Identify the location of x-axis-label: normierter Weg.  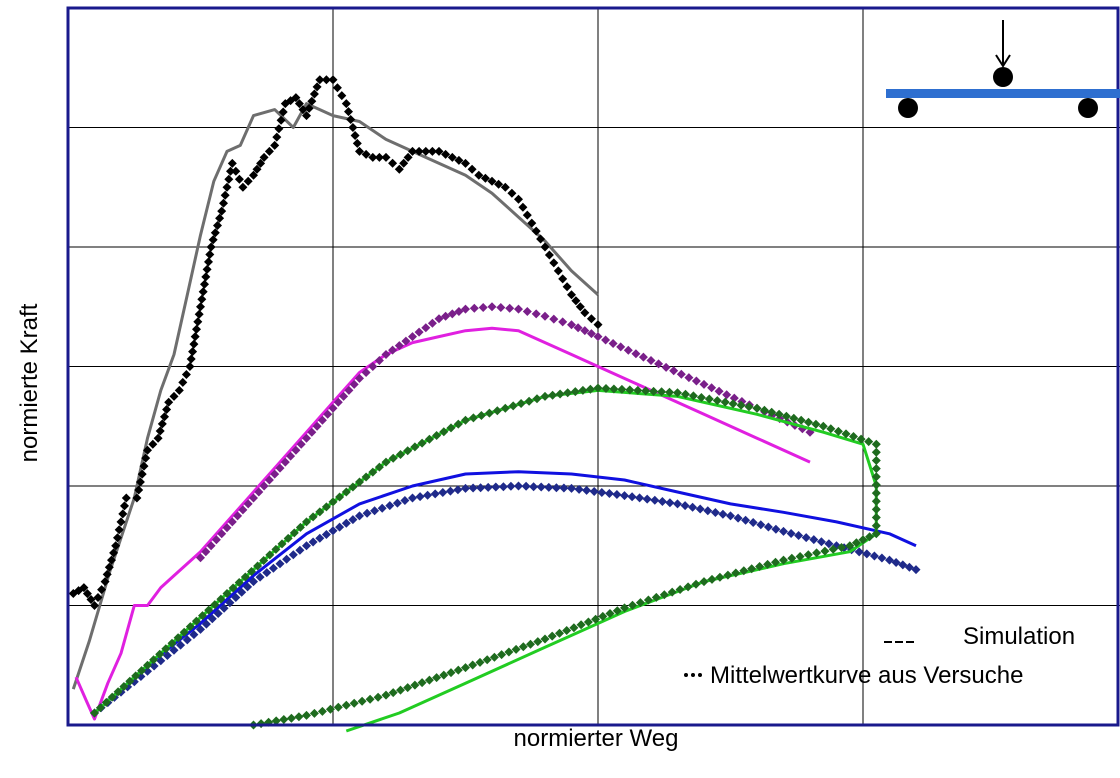
(596, 738).